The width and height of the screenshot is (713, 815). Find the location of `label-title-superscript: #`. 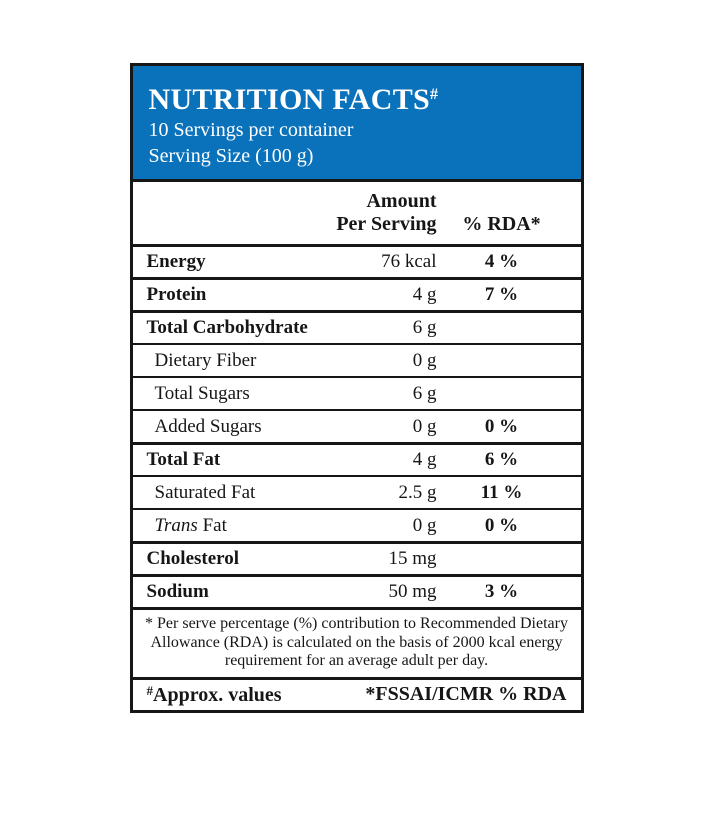

label-title-superscript: # is located at coordinates (434, 94).